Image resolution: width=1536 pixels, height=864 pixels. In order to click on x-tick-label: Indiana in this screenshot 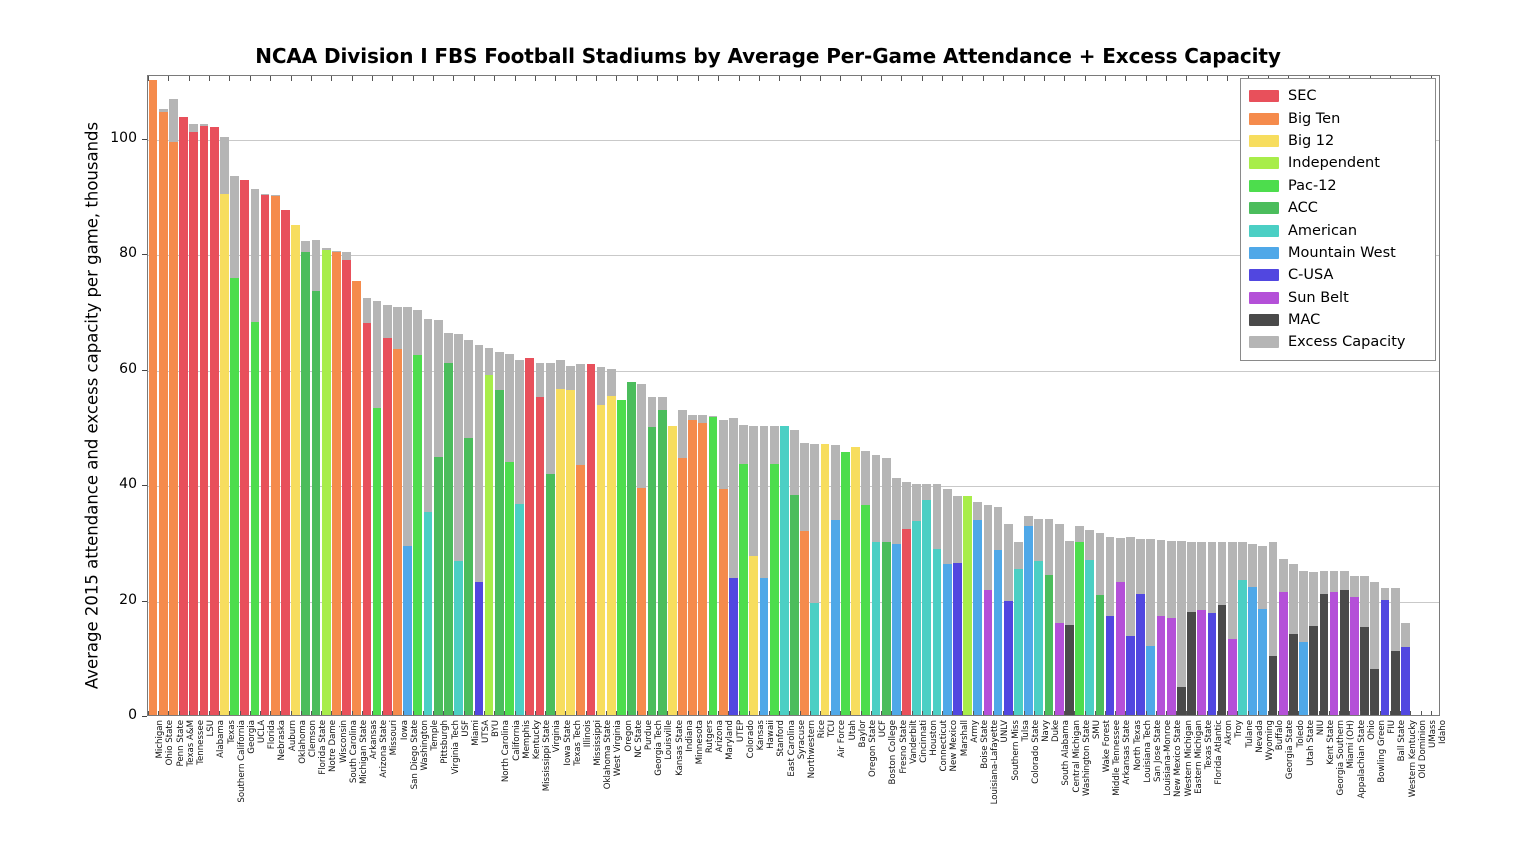, I will do `click(689, 736)`.